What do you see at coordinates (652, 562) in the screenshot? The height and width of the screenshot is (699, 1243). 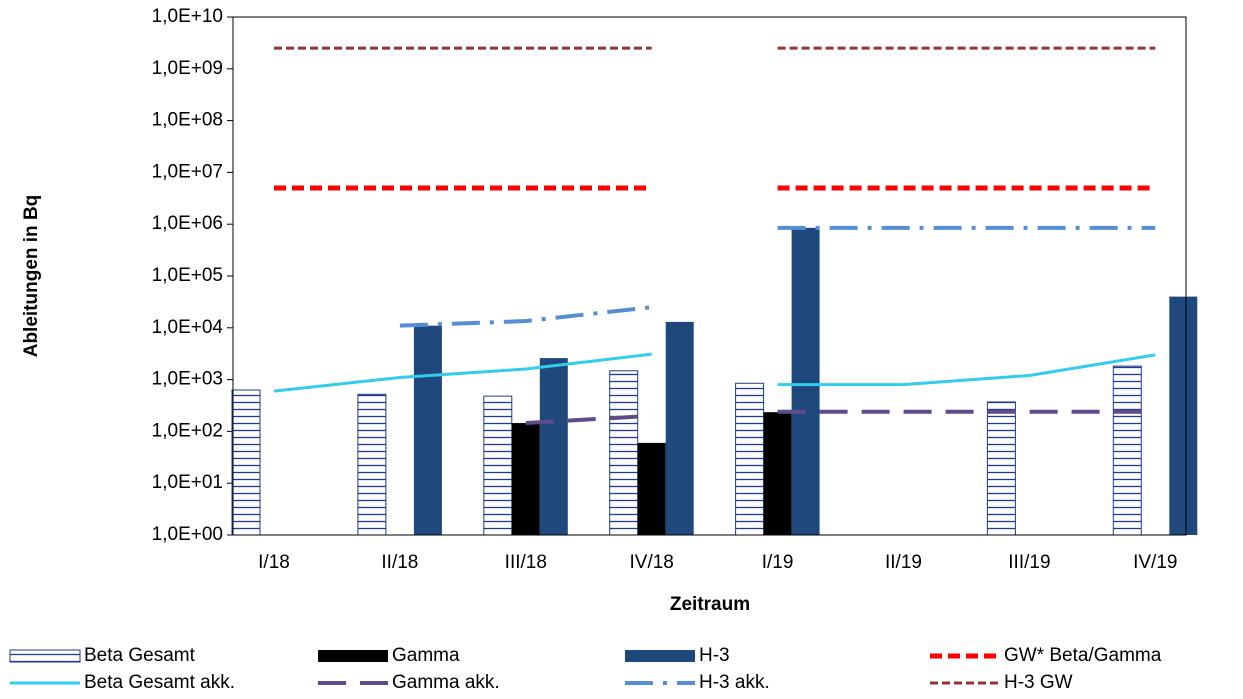 I see `x-tick-label: IV/18` at bounding box center [652, 562].